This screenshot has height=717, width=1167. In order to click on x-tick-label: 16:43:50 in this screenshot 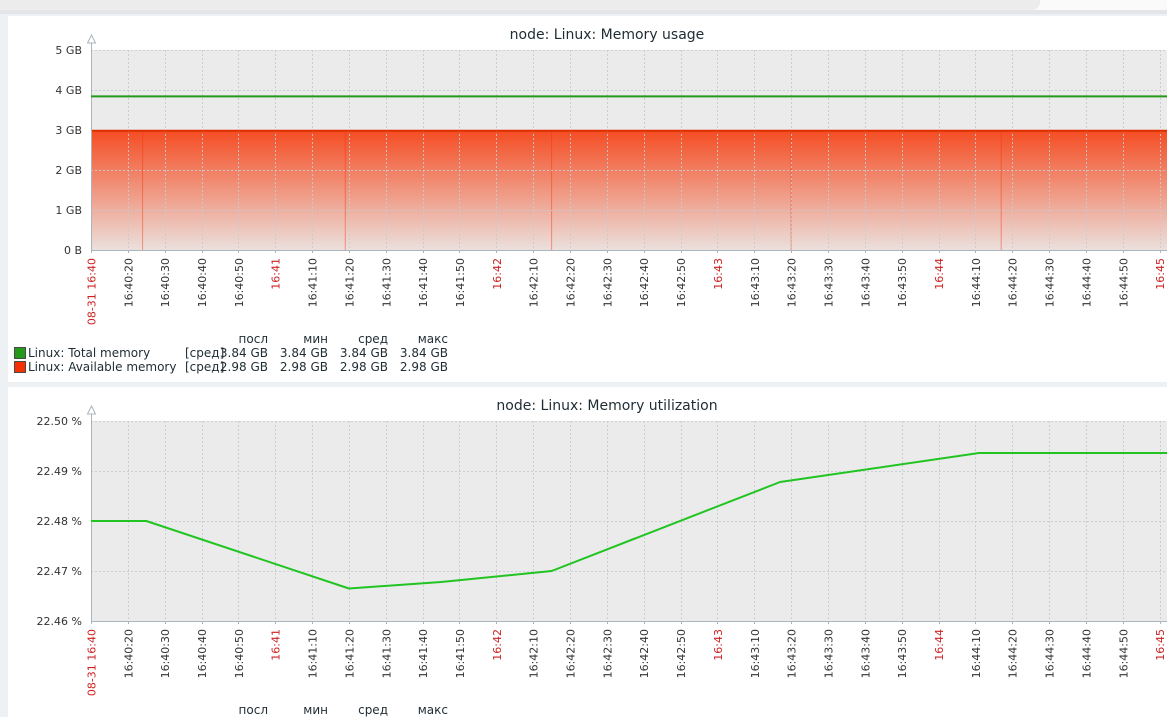, I will do `click(902, 653)`.